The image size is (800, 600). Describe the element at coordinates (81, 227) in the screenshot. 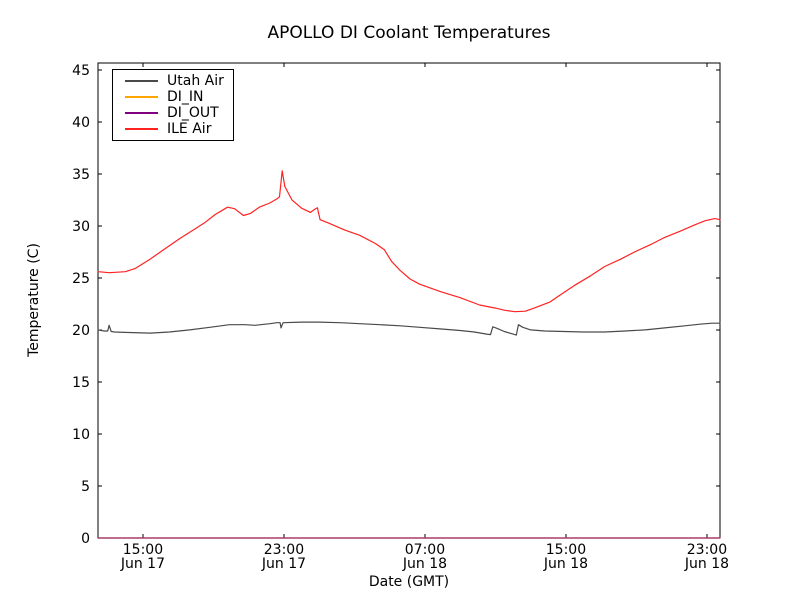

I see `y-tick-label: 30` at that location.